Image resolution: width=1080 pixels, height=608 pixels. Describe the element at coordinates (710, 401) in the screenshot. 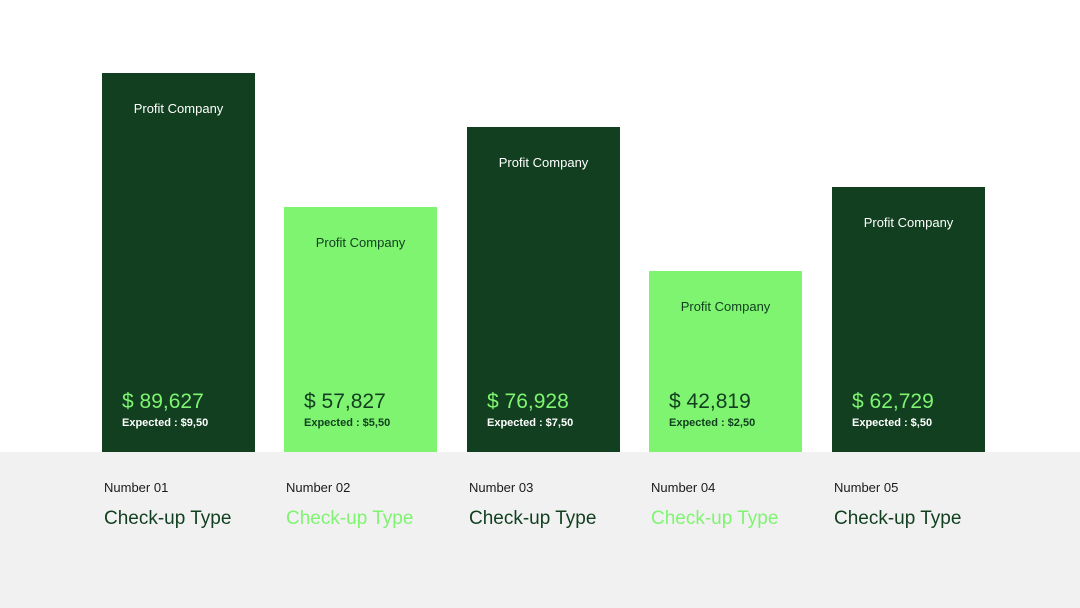

I see `bar-value-label: $ 42,819` at that location.